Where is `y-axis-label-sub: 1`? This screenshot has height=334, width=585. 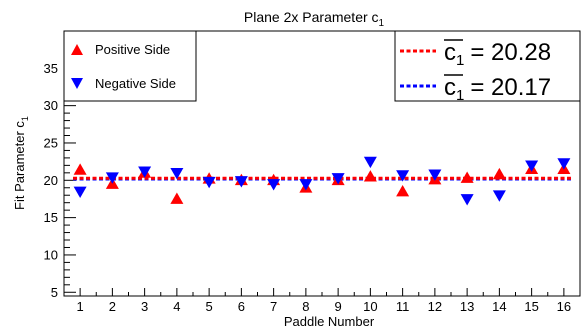
y-axis-label-sub: 1 is located at coordinates (25, 118).